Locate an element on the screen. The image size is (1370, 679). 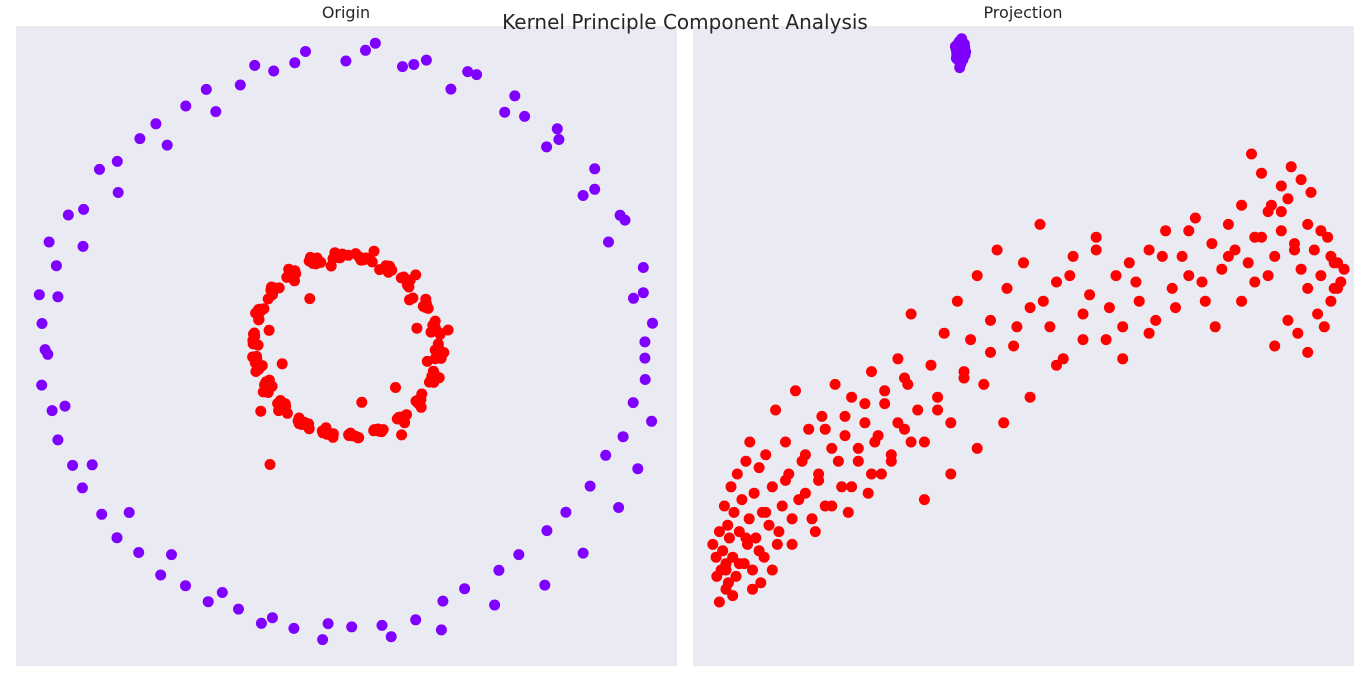
projection-title: Projection is located at coordinates (1022, 12).